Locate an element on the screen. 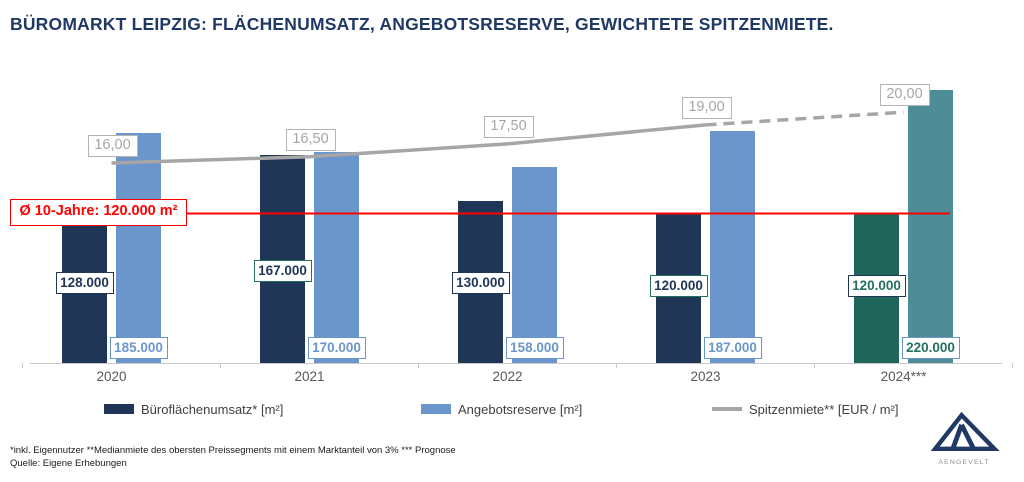  bar-angebotsreserve-2020 is located at coordinates (138, 248).